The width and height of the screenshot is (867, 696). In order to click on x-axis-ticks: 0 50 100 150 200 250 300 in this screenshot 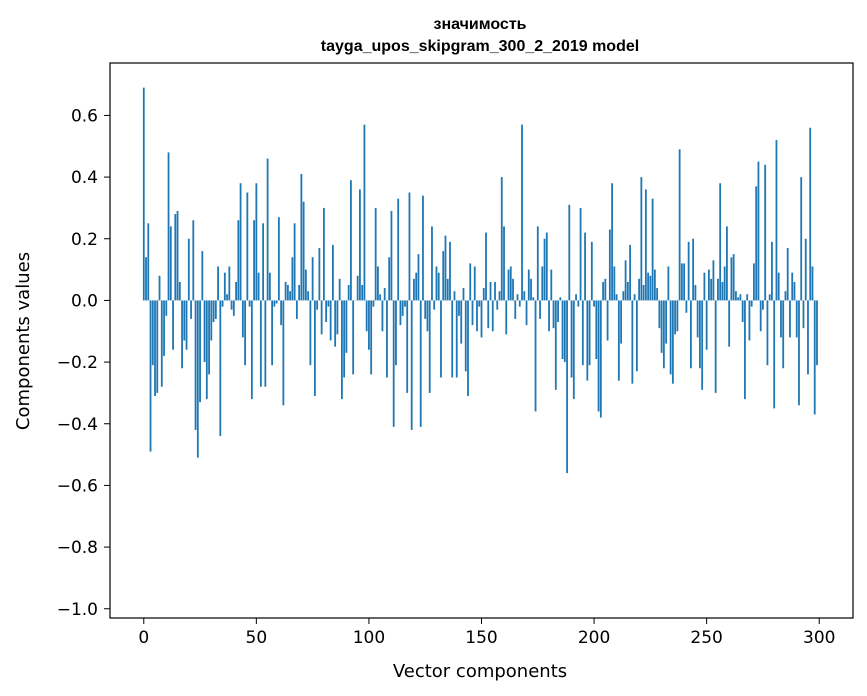, I will do `click(486, 633)`.